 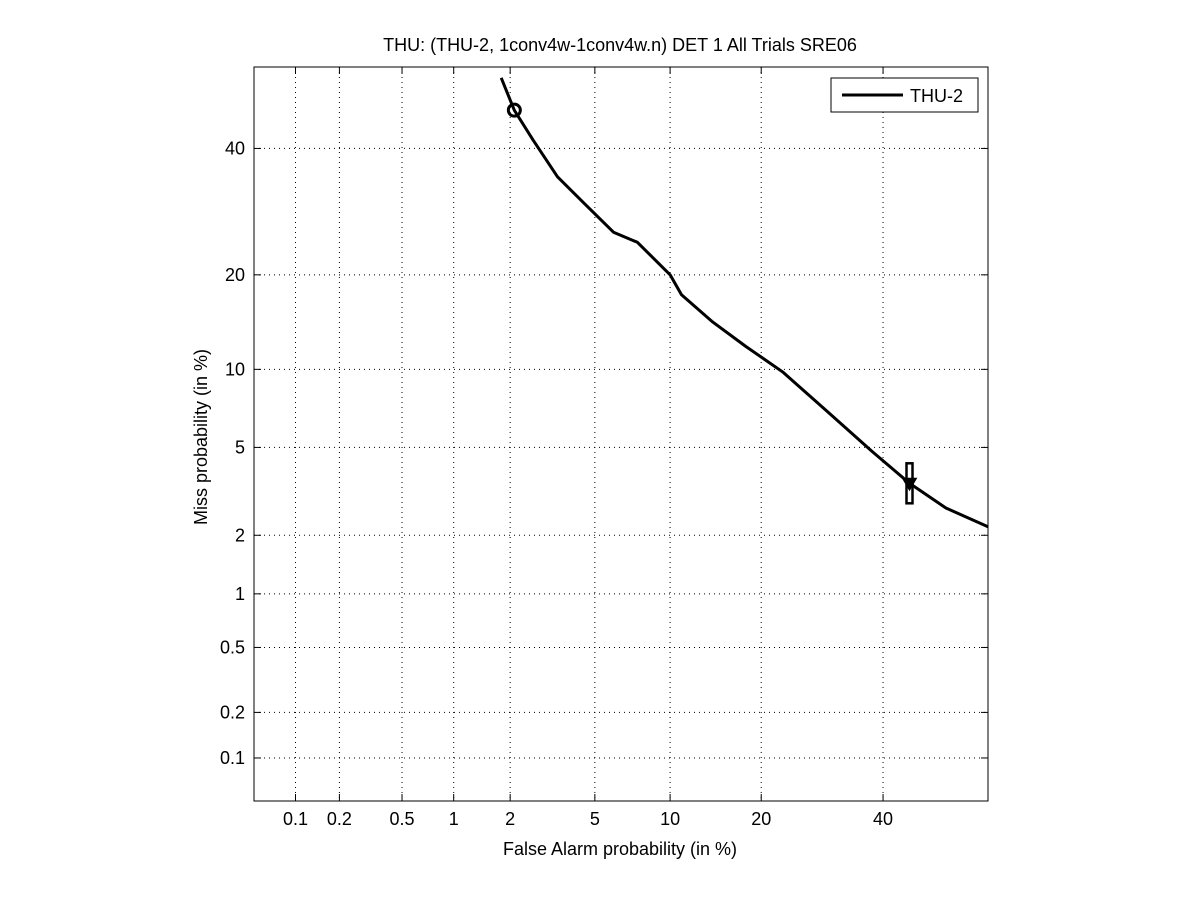 I want to click on y-tick-label: 10, so click(x=235, y=369).